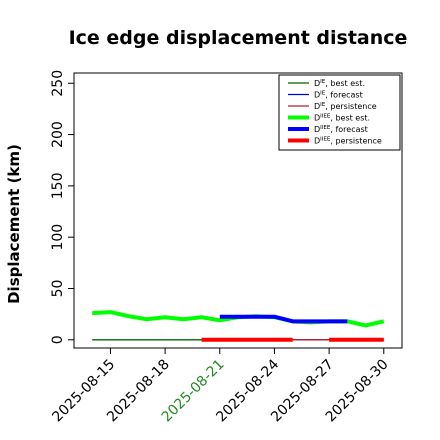  What do you see at coordinates (338, 95) in the screenshot?
I see `legend-label-1: DIE, forecast` at bounding box center [338, 95].